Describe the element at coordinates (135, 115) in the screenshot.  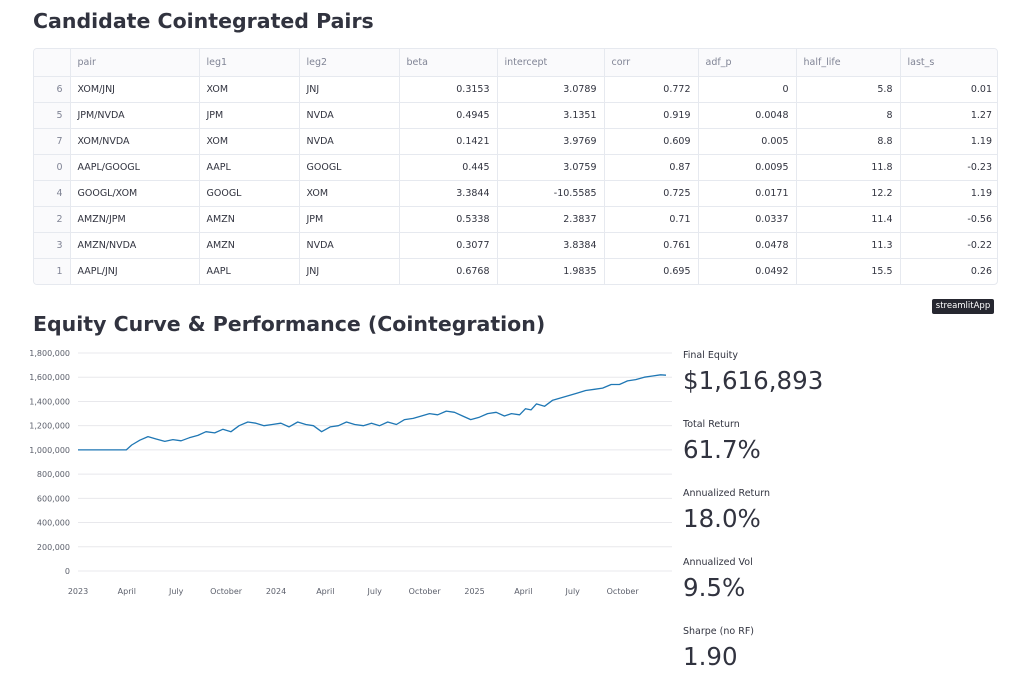
I see `table-cell: JPM/NVDA` at that location.